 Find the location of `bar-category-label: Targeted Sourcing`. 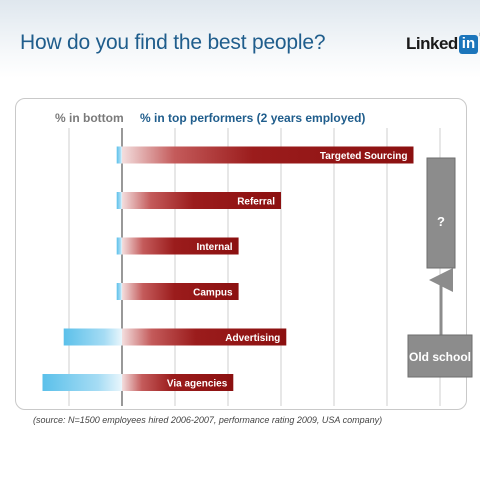

bar-category-label: Targeted Sourcing is located at coordinates (364, 156).